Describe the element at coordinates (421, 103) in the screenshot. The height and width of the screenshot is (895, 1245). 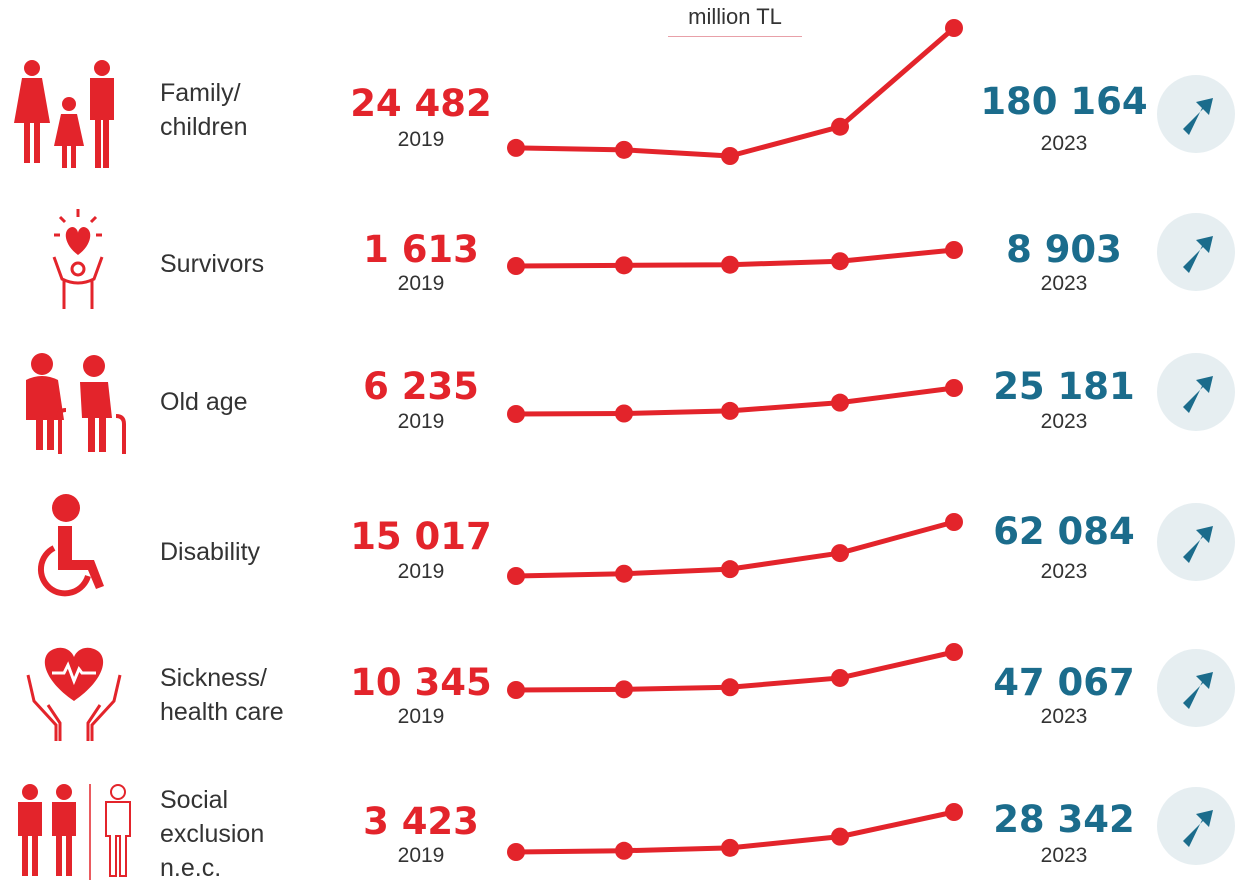
I see `start-value: 24 482` at that location.